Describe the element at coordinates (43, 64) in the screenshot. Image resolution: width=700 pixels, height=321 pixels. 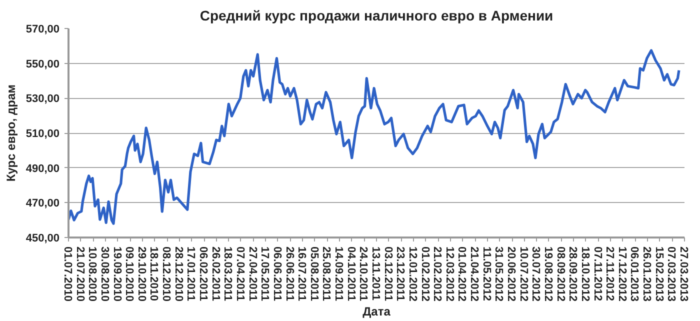
I see `y-tick-label: 550,00` at that location.